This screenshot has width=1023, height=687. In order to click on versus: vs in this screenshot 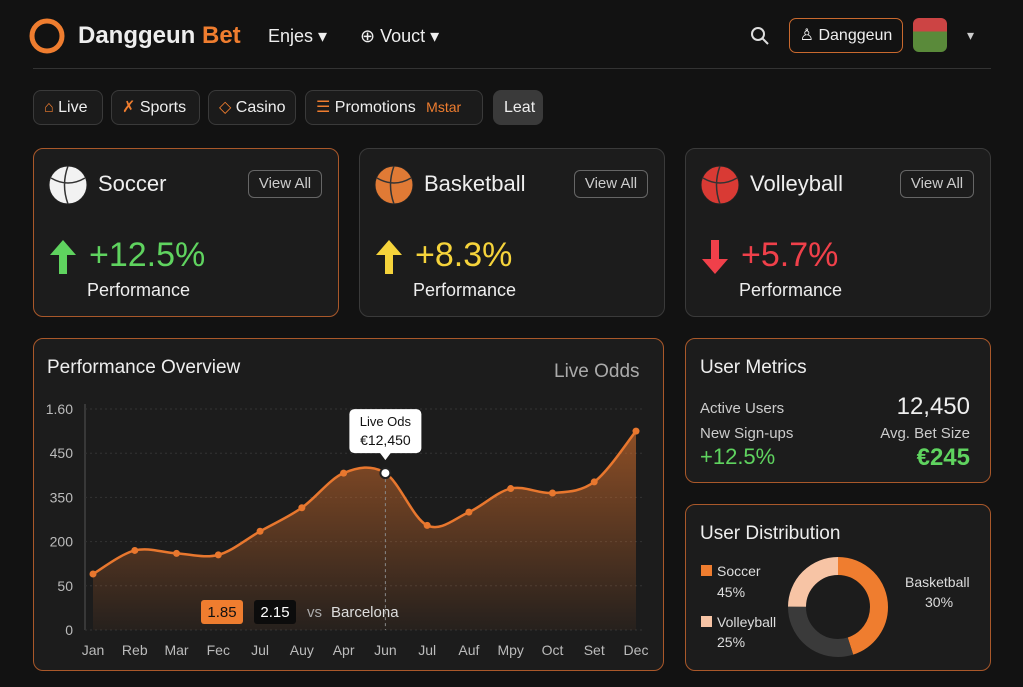, I will do `click(314, 612)`.